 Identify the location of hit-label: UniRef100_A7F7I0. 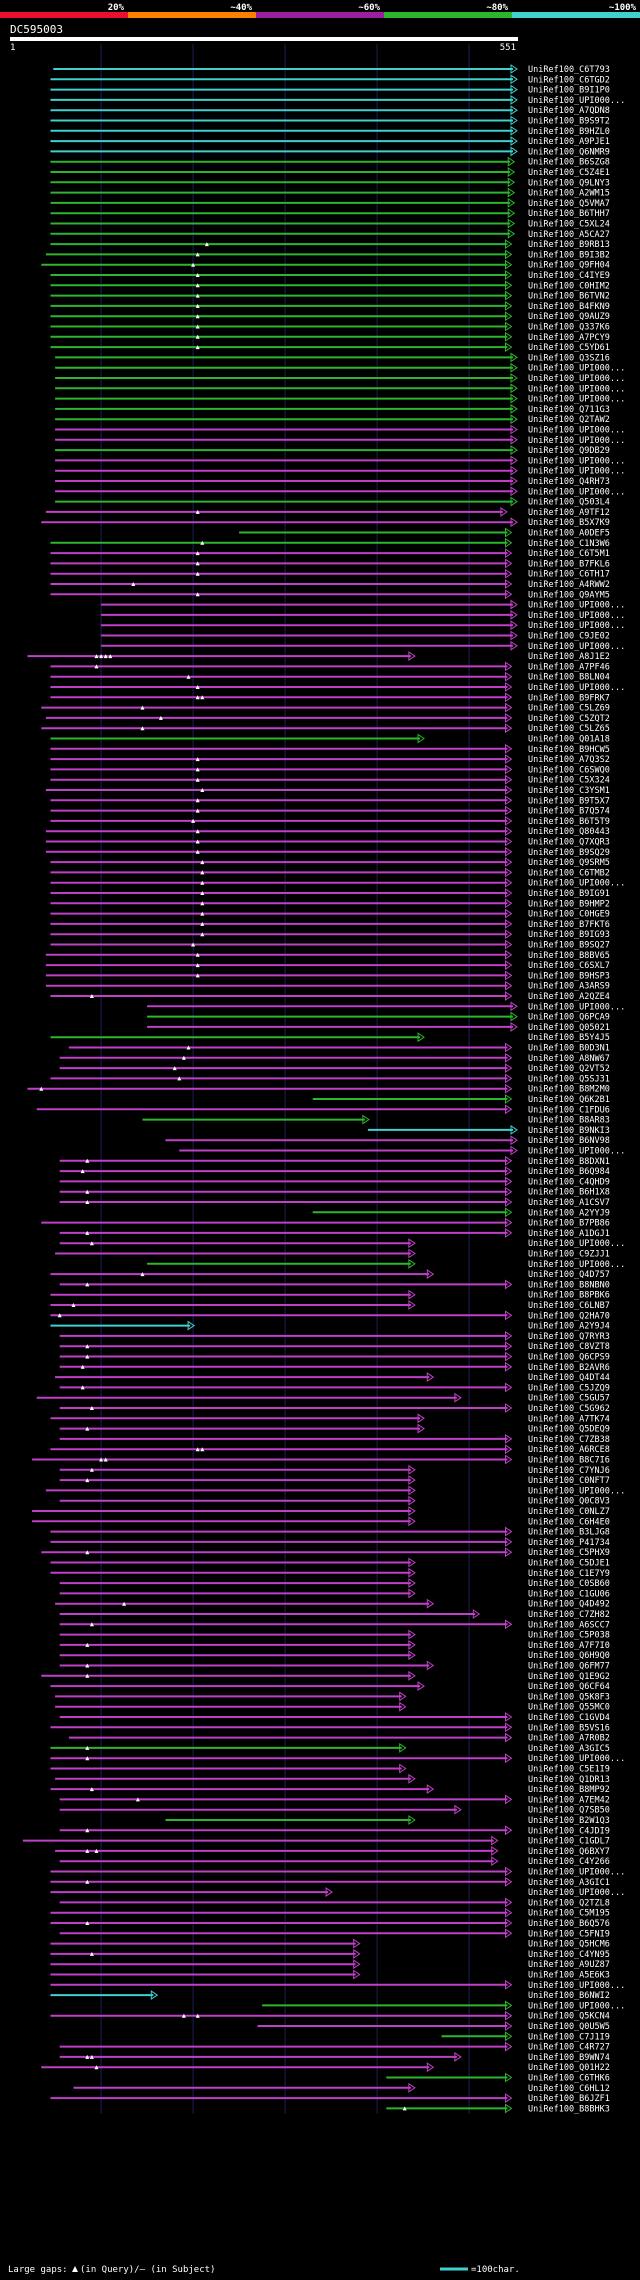
(569, 1646).